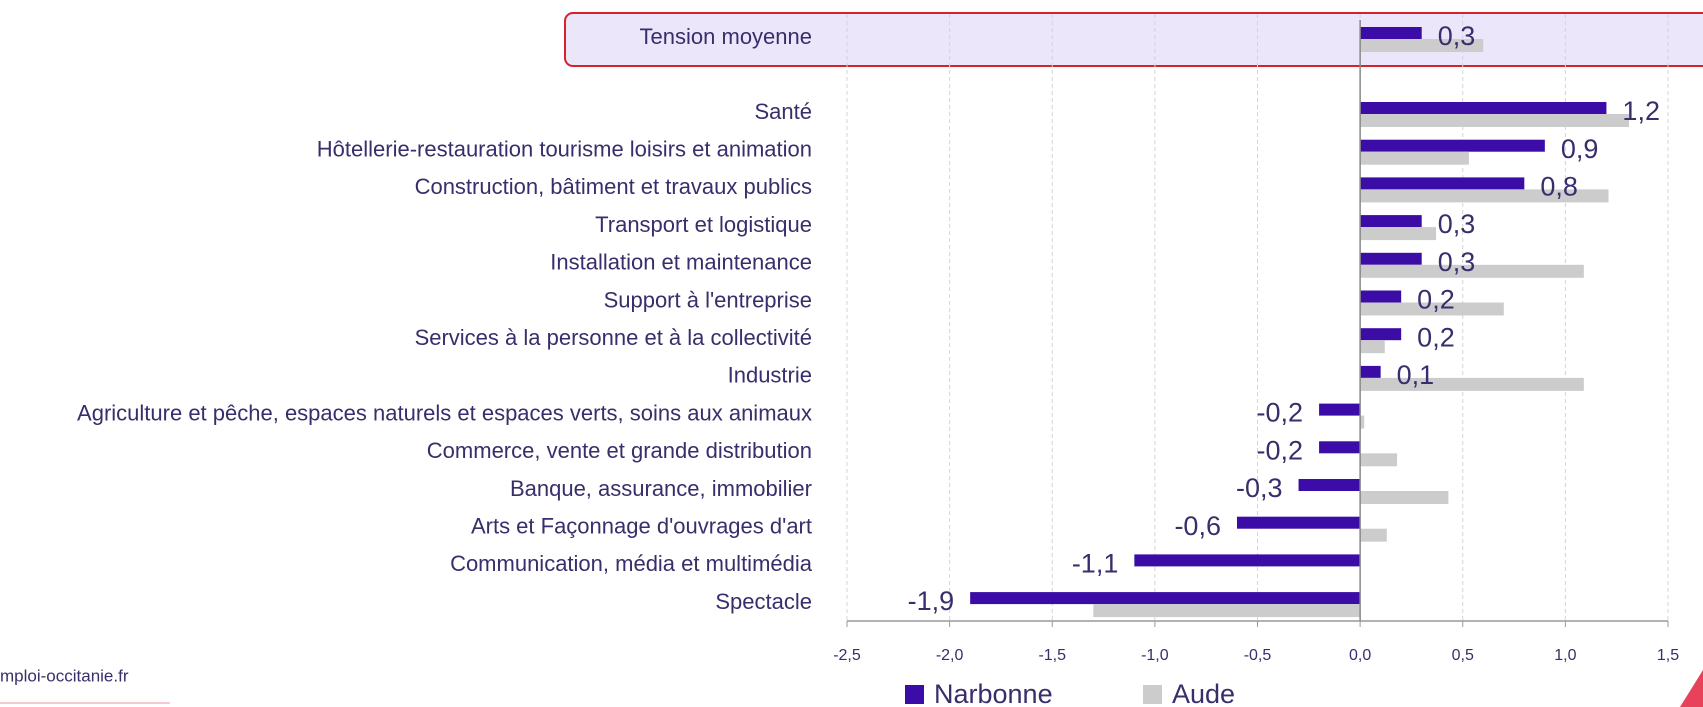 This screenshot has width=1703, height=707. What do you see at coordinates (1668, 655) in the screenshot?
I see `x-tick-label: 1,5` at bounding box center [1668, 655].